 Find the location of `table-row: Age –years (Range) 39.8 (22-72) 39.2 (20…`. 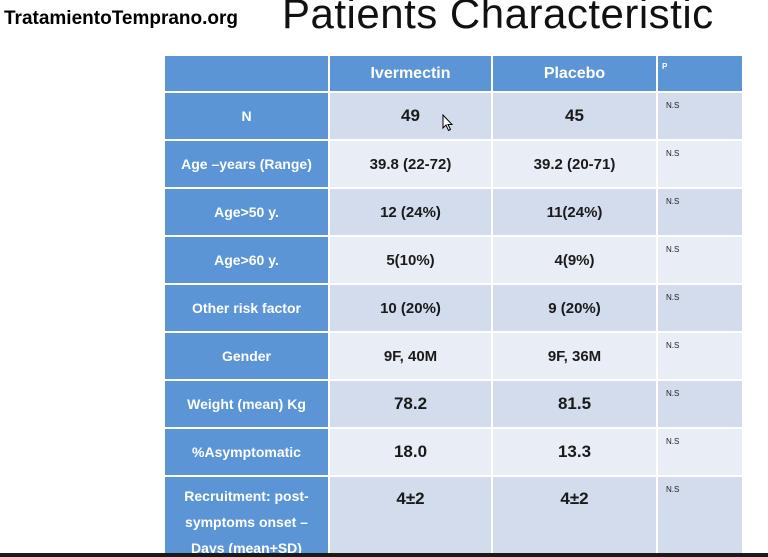

table-row: Age –years (Range) 39.8 (22-72) 39.2 (20… is located at coordinates (453, 164).